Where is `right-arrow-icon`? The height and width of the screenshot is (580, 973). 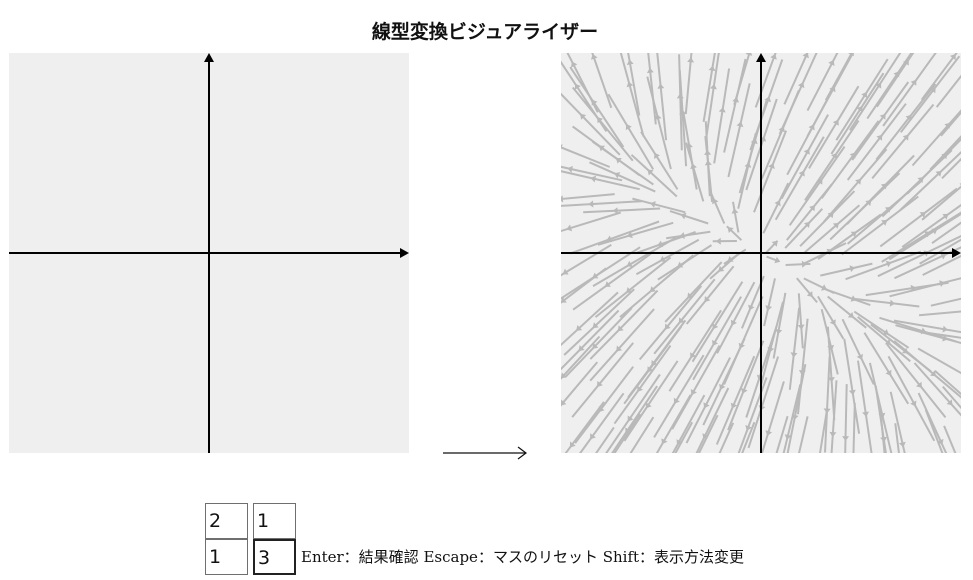 right-arrow-icon is located at coordinates (485, 453).